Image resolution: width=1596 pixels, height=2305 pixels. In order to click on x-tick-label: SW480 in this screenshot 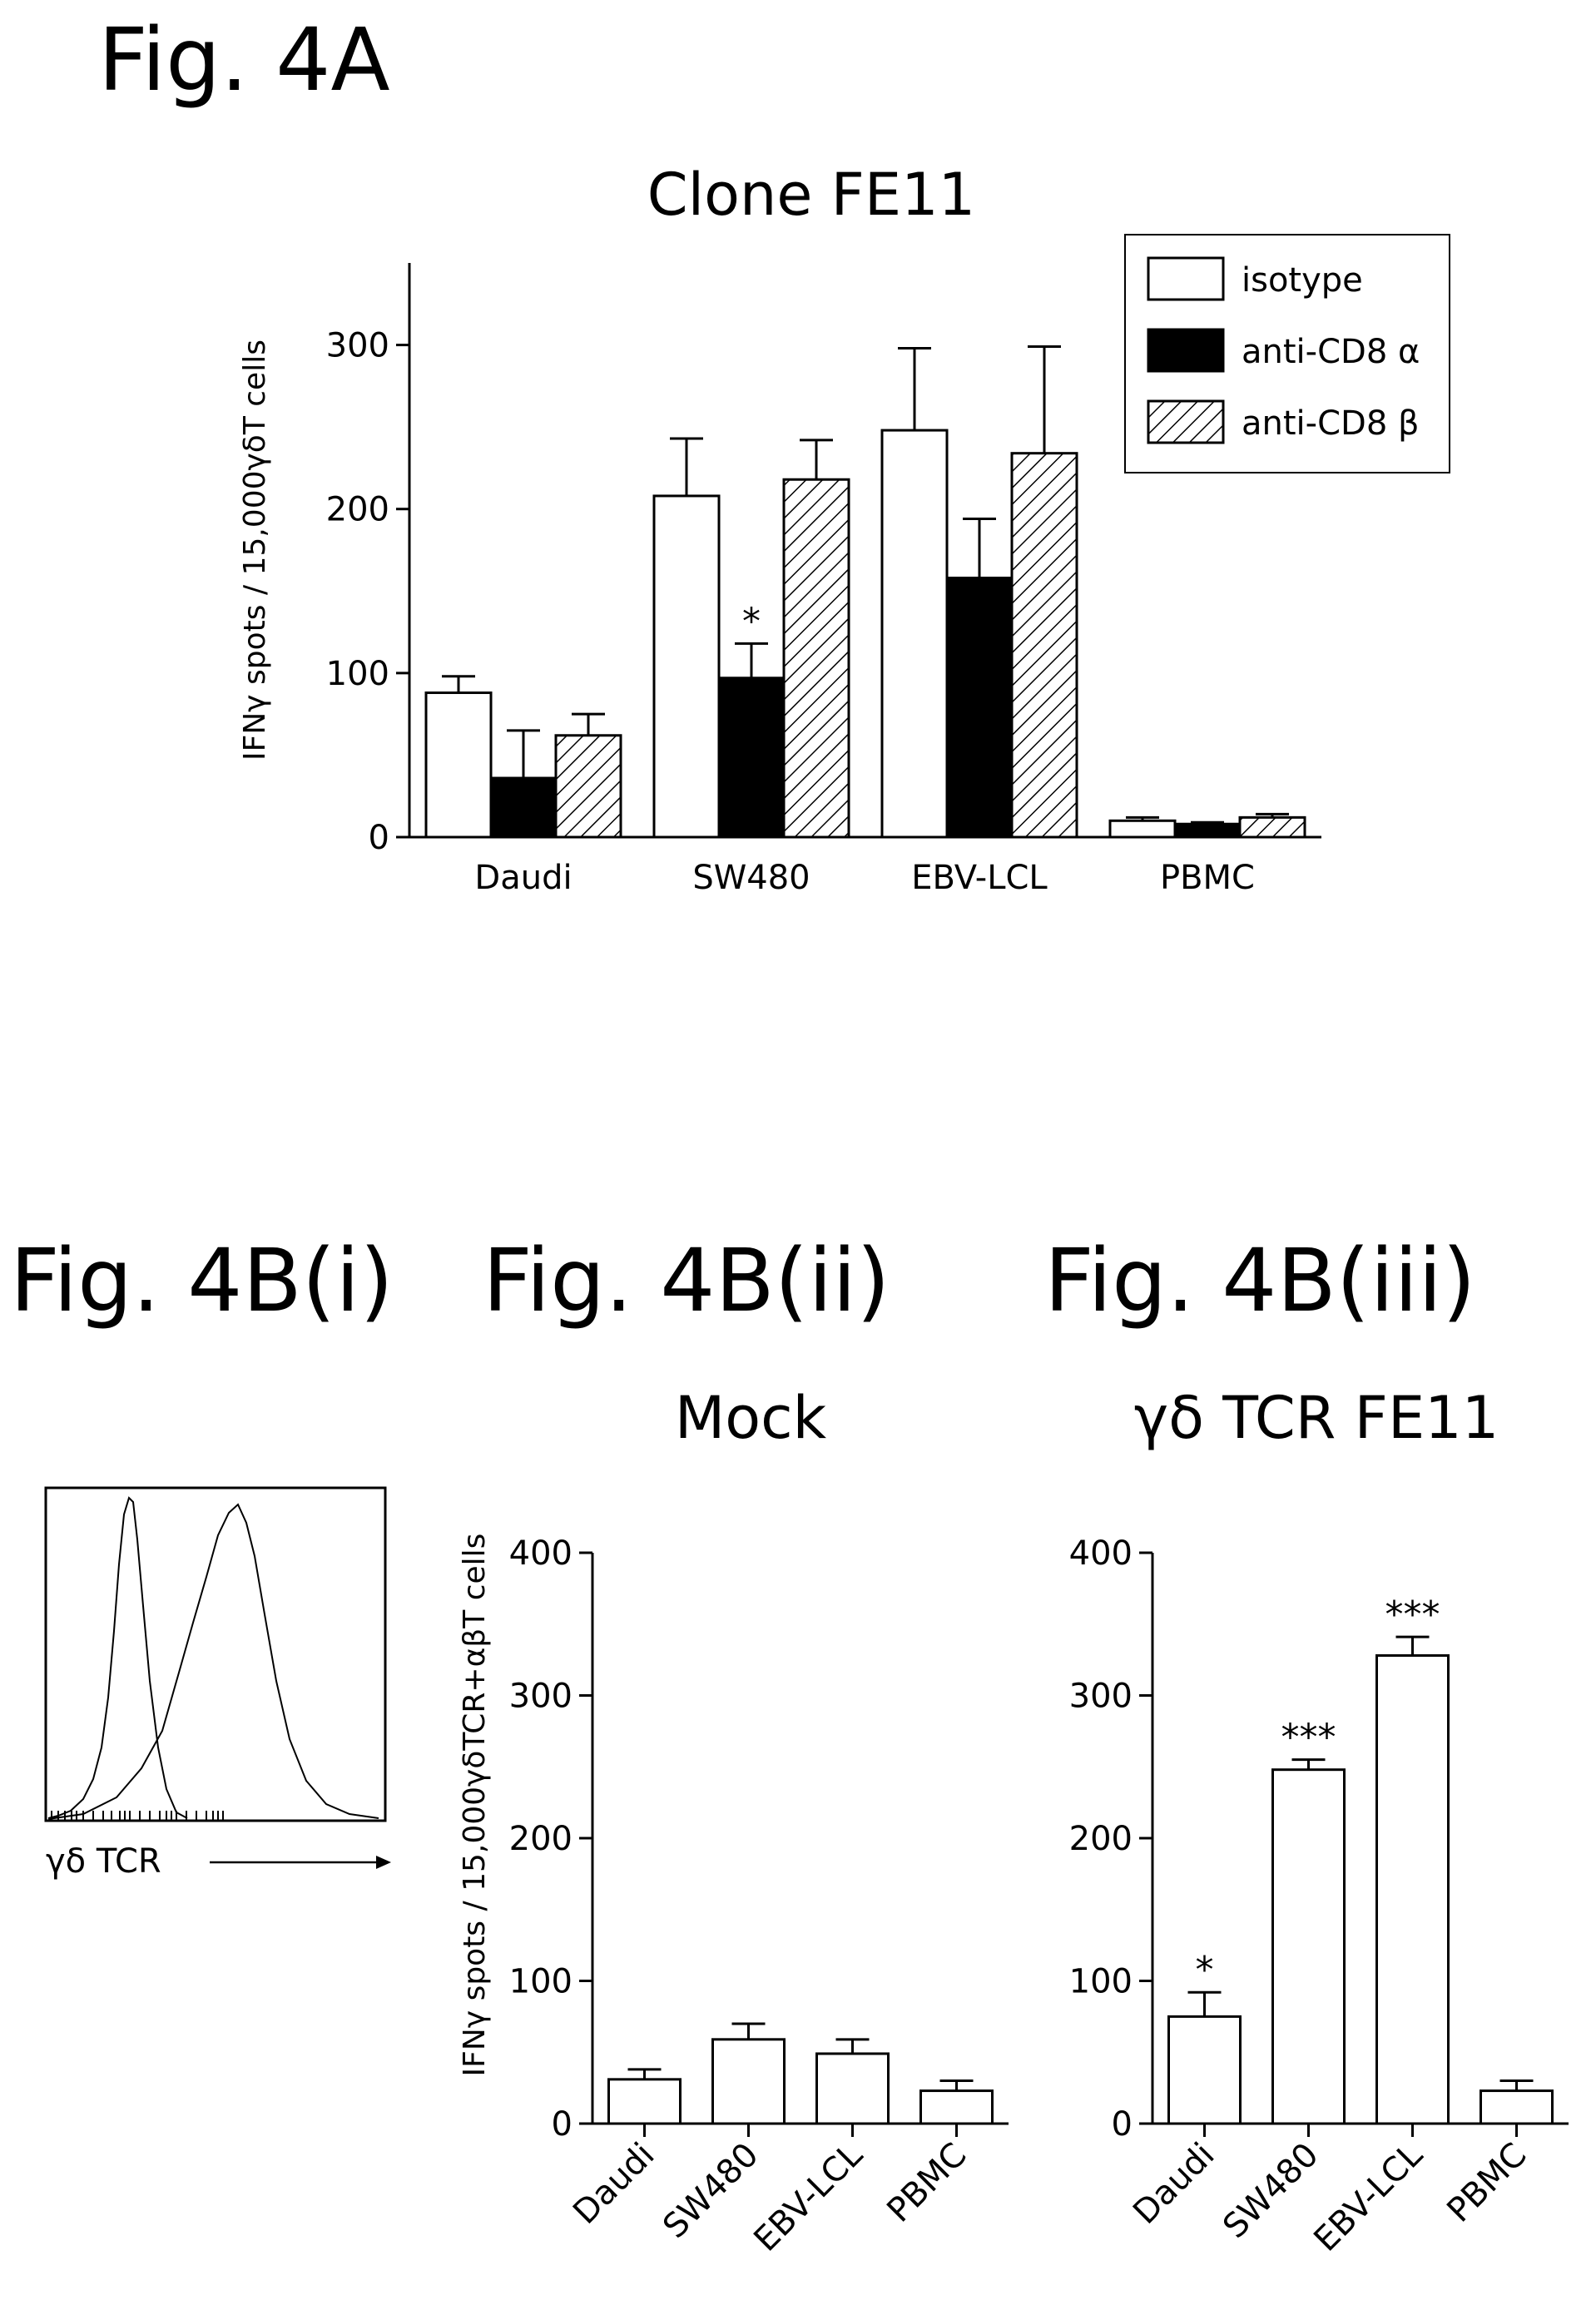, I will do `click(751, 878)`.